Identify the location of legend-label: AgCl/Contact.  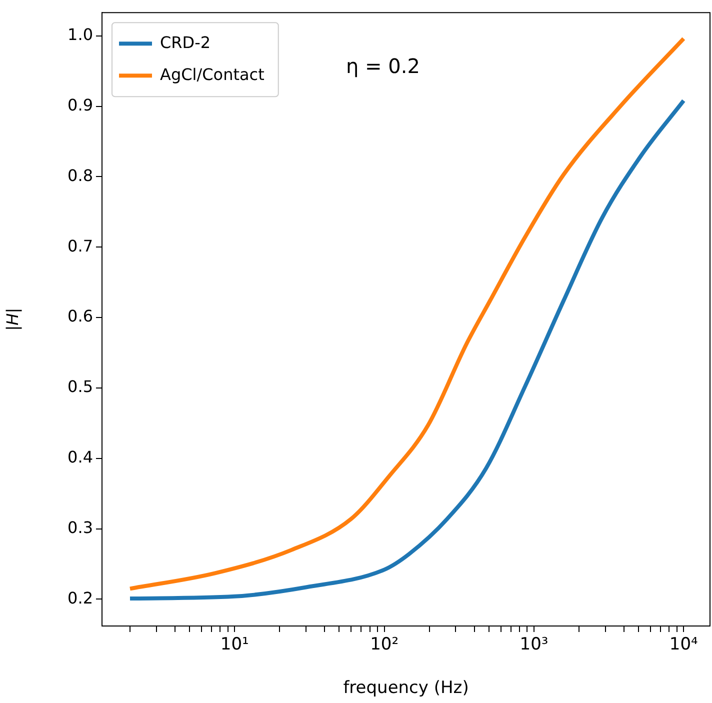
(212, 74).